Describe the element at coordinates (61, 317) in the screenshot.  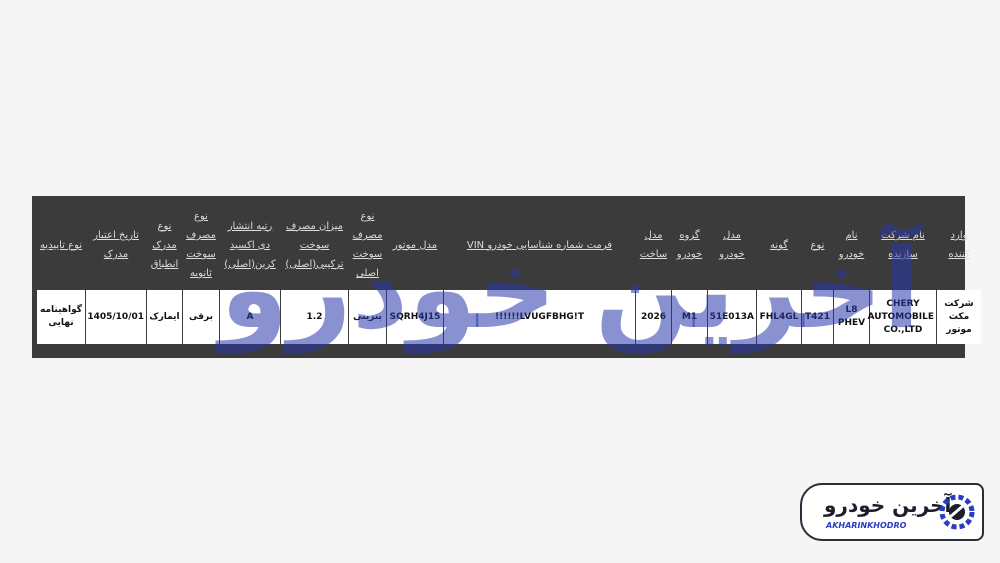
I see `cell: گواهینامه نهایی` at that location.